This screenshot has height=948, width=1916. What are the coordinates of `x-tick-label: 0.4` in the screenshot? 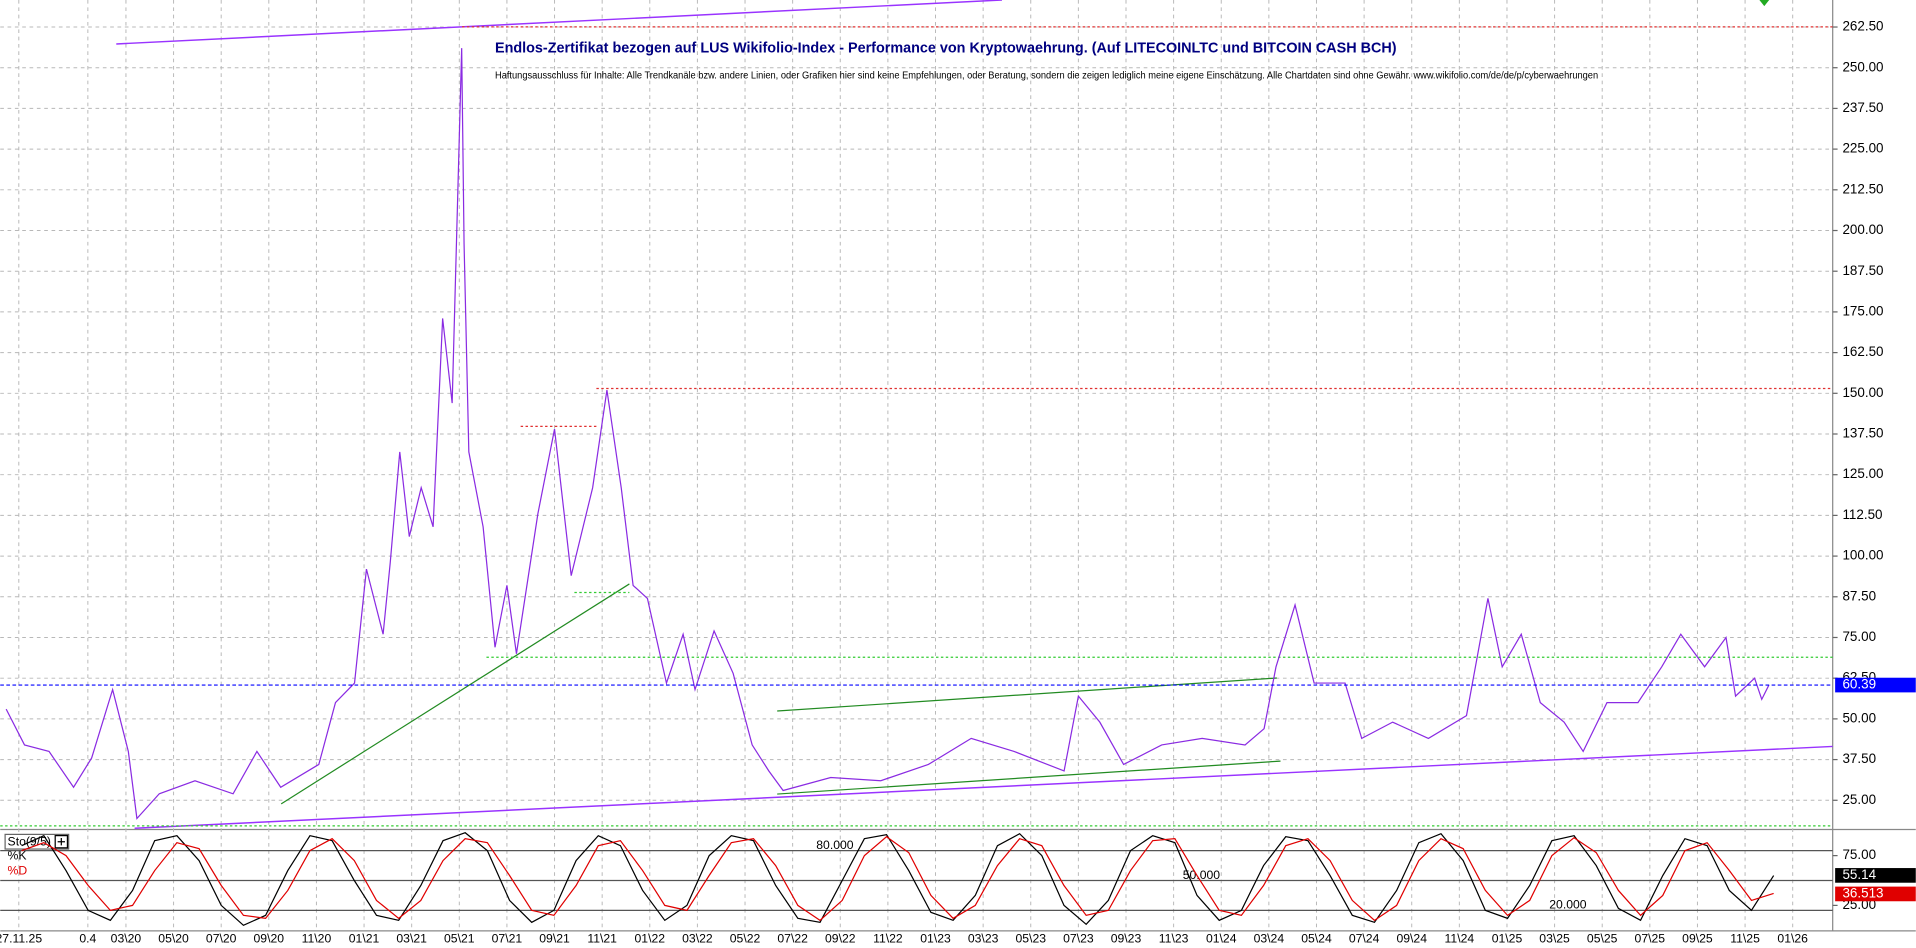 It's located at (87, 939).